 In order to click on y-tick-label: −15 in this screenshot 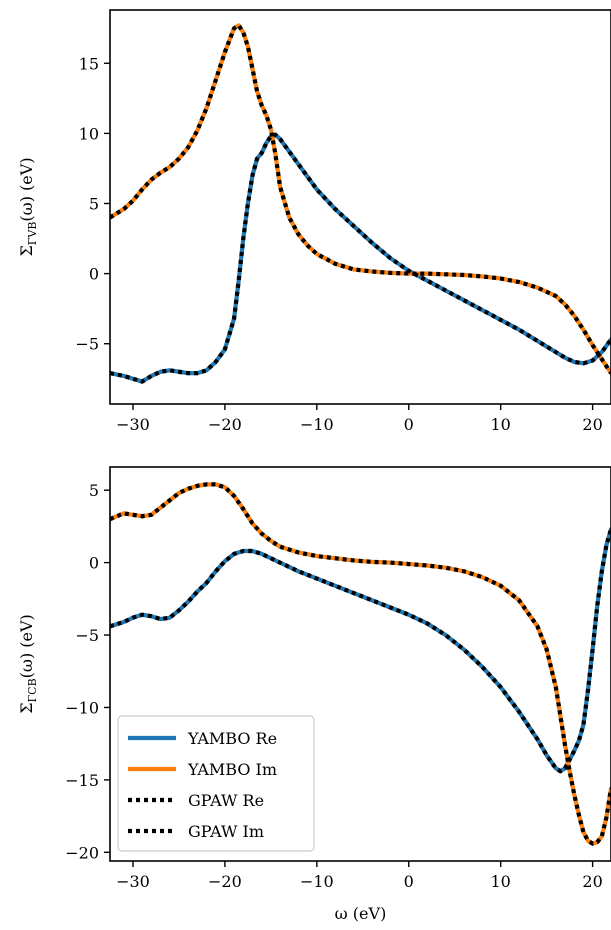, I will do `click(82, 780)`.